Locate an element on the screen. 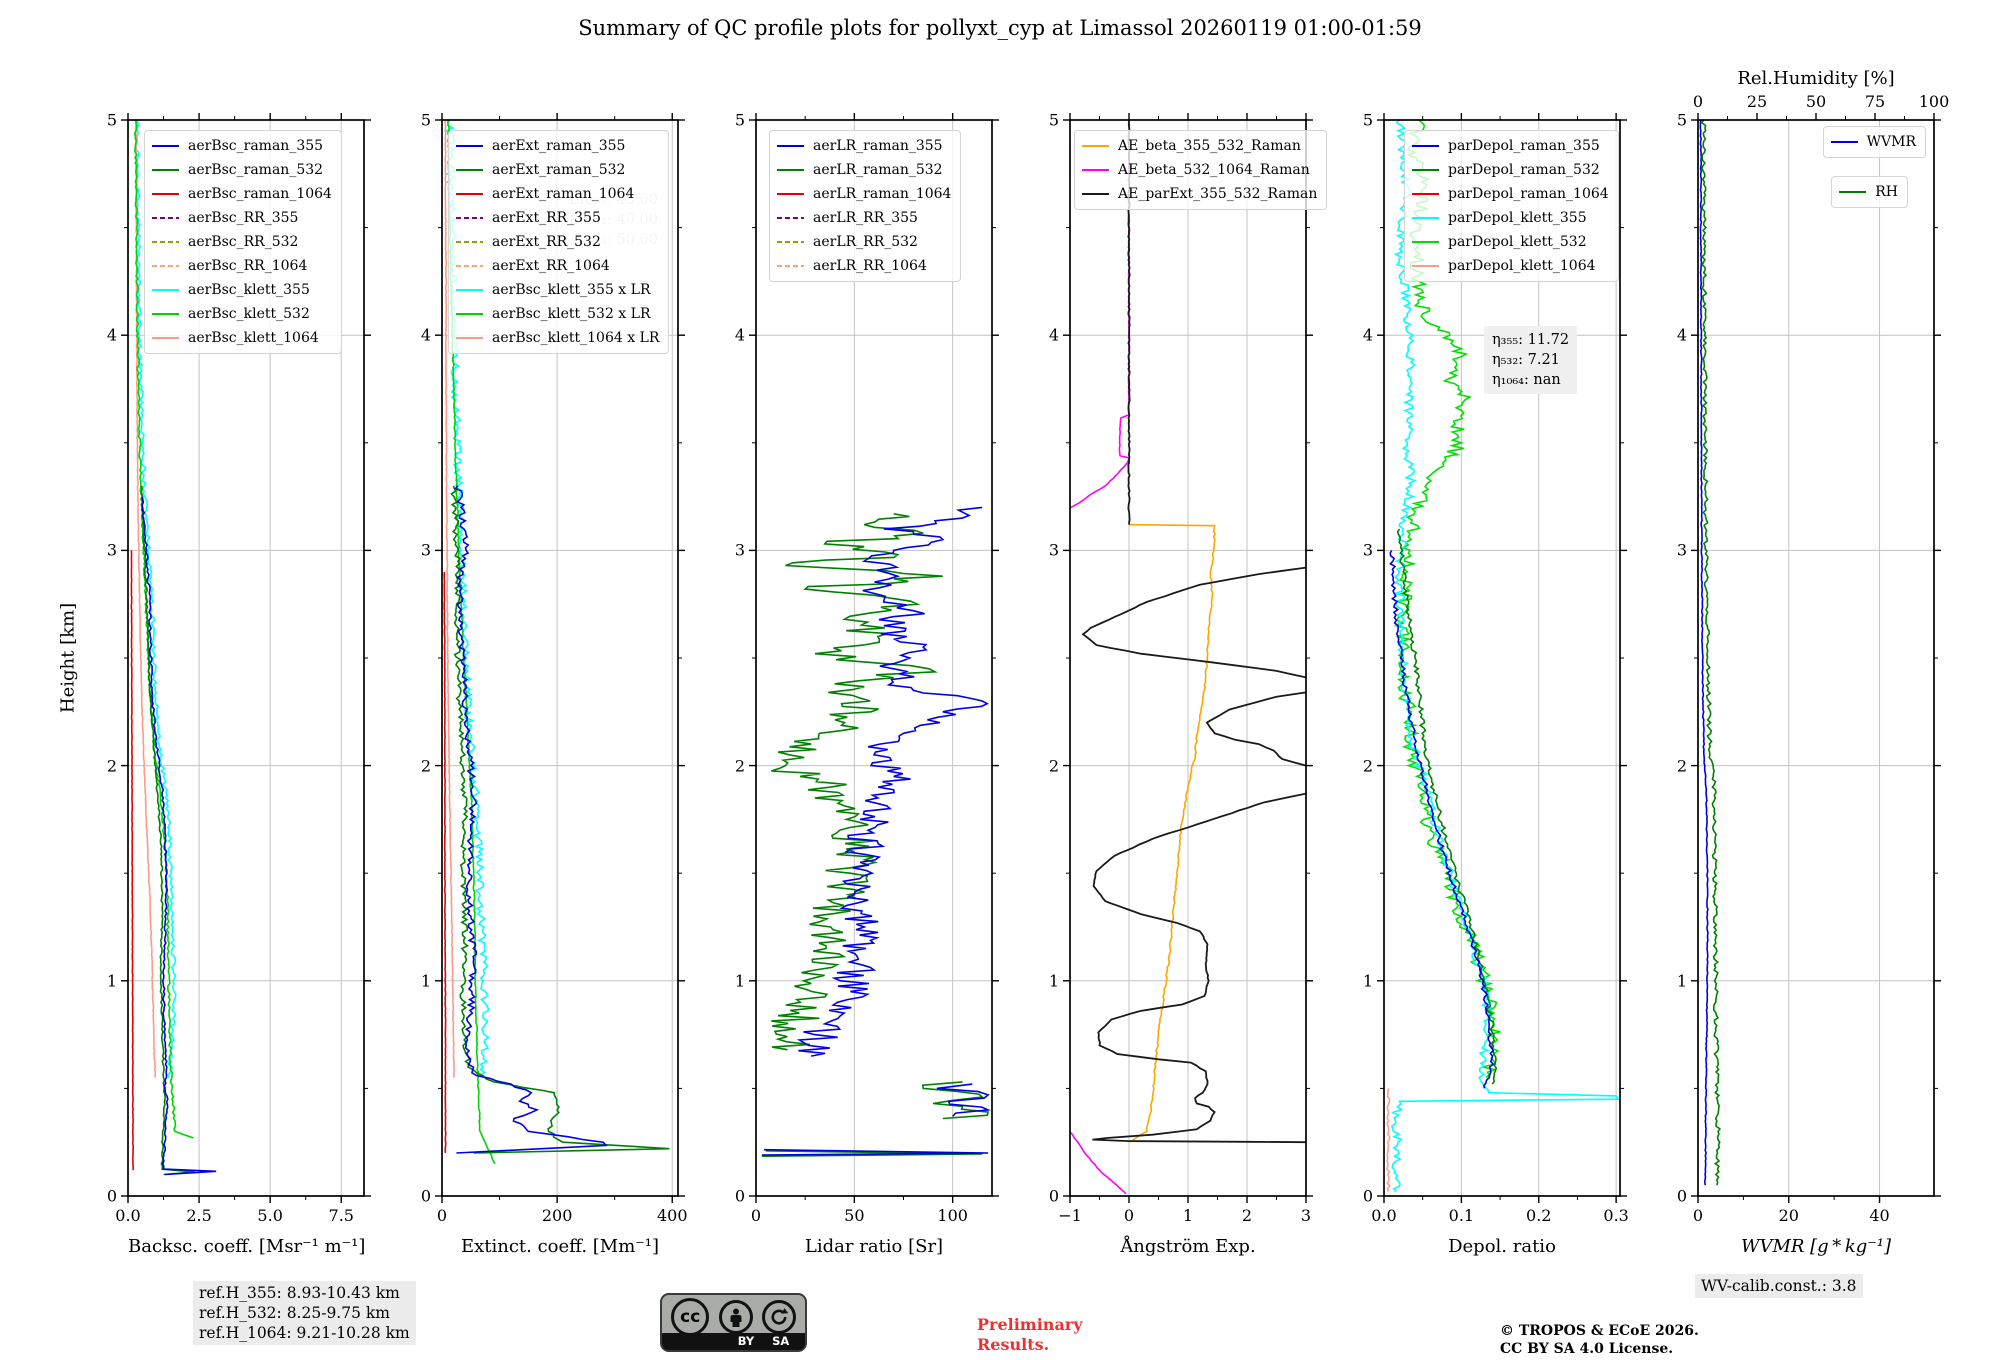  ref-h-1064: ref.H_1064: 9.21-10.28 km is located at coordinates (304, 1333).